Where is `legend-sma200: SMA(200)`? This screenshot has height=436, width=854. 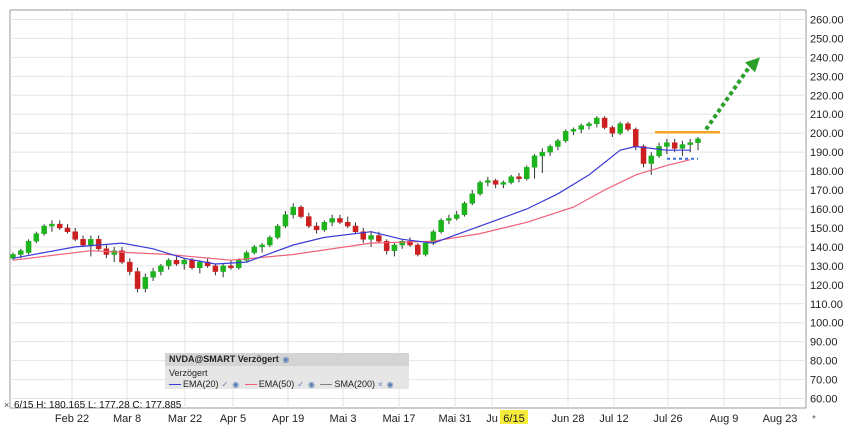 legend-sma200: SMA(200) is located at coordinates (347, 384).